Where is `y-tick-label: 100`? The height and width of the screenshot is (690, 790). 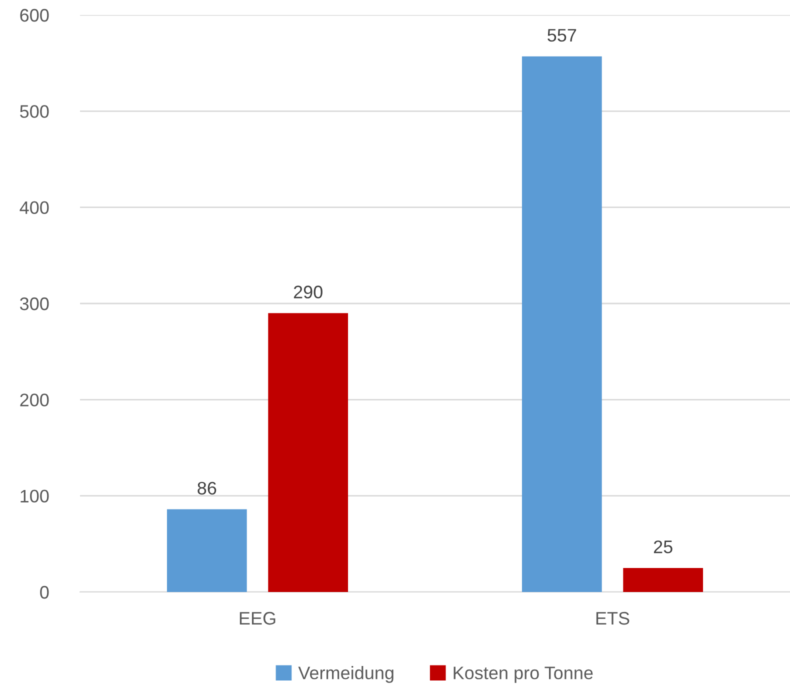 y-tick-label: 100 is located at coordinates (34, 496).